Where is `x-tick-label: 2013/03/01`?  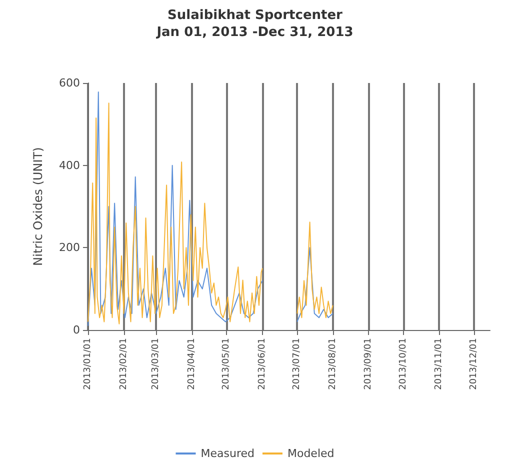 x-tick-label: 2013/03/01 is located at coordinates (156, 364).